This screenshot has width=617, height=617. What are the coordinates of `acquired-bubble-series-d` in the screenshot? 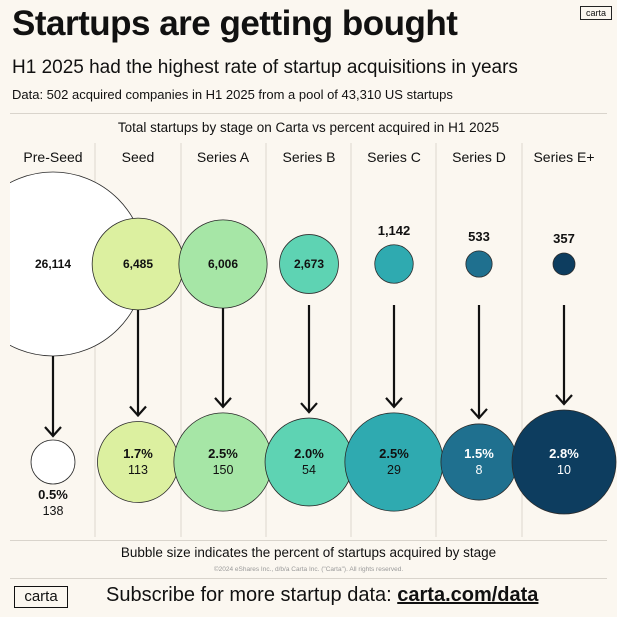 It's located at (479, 462).